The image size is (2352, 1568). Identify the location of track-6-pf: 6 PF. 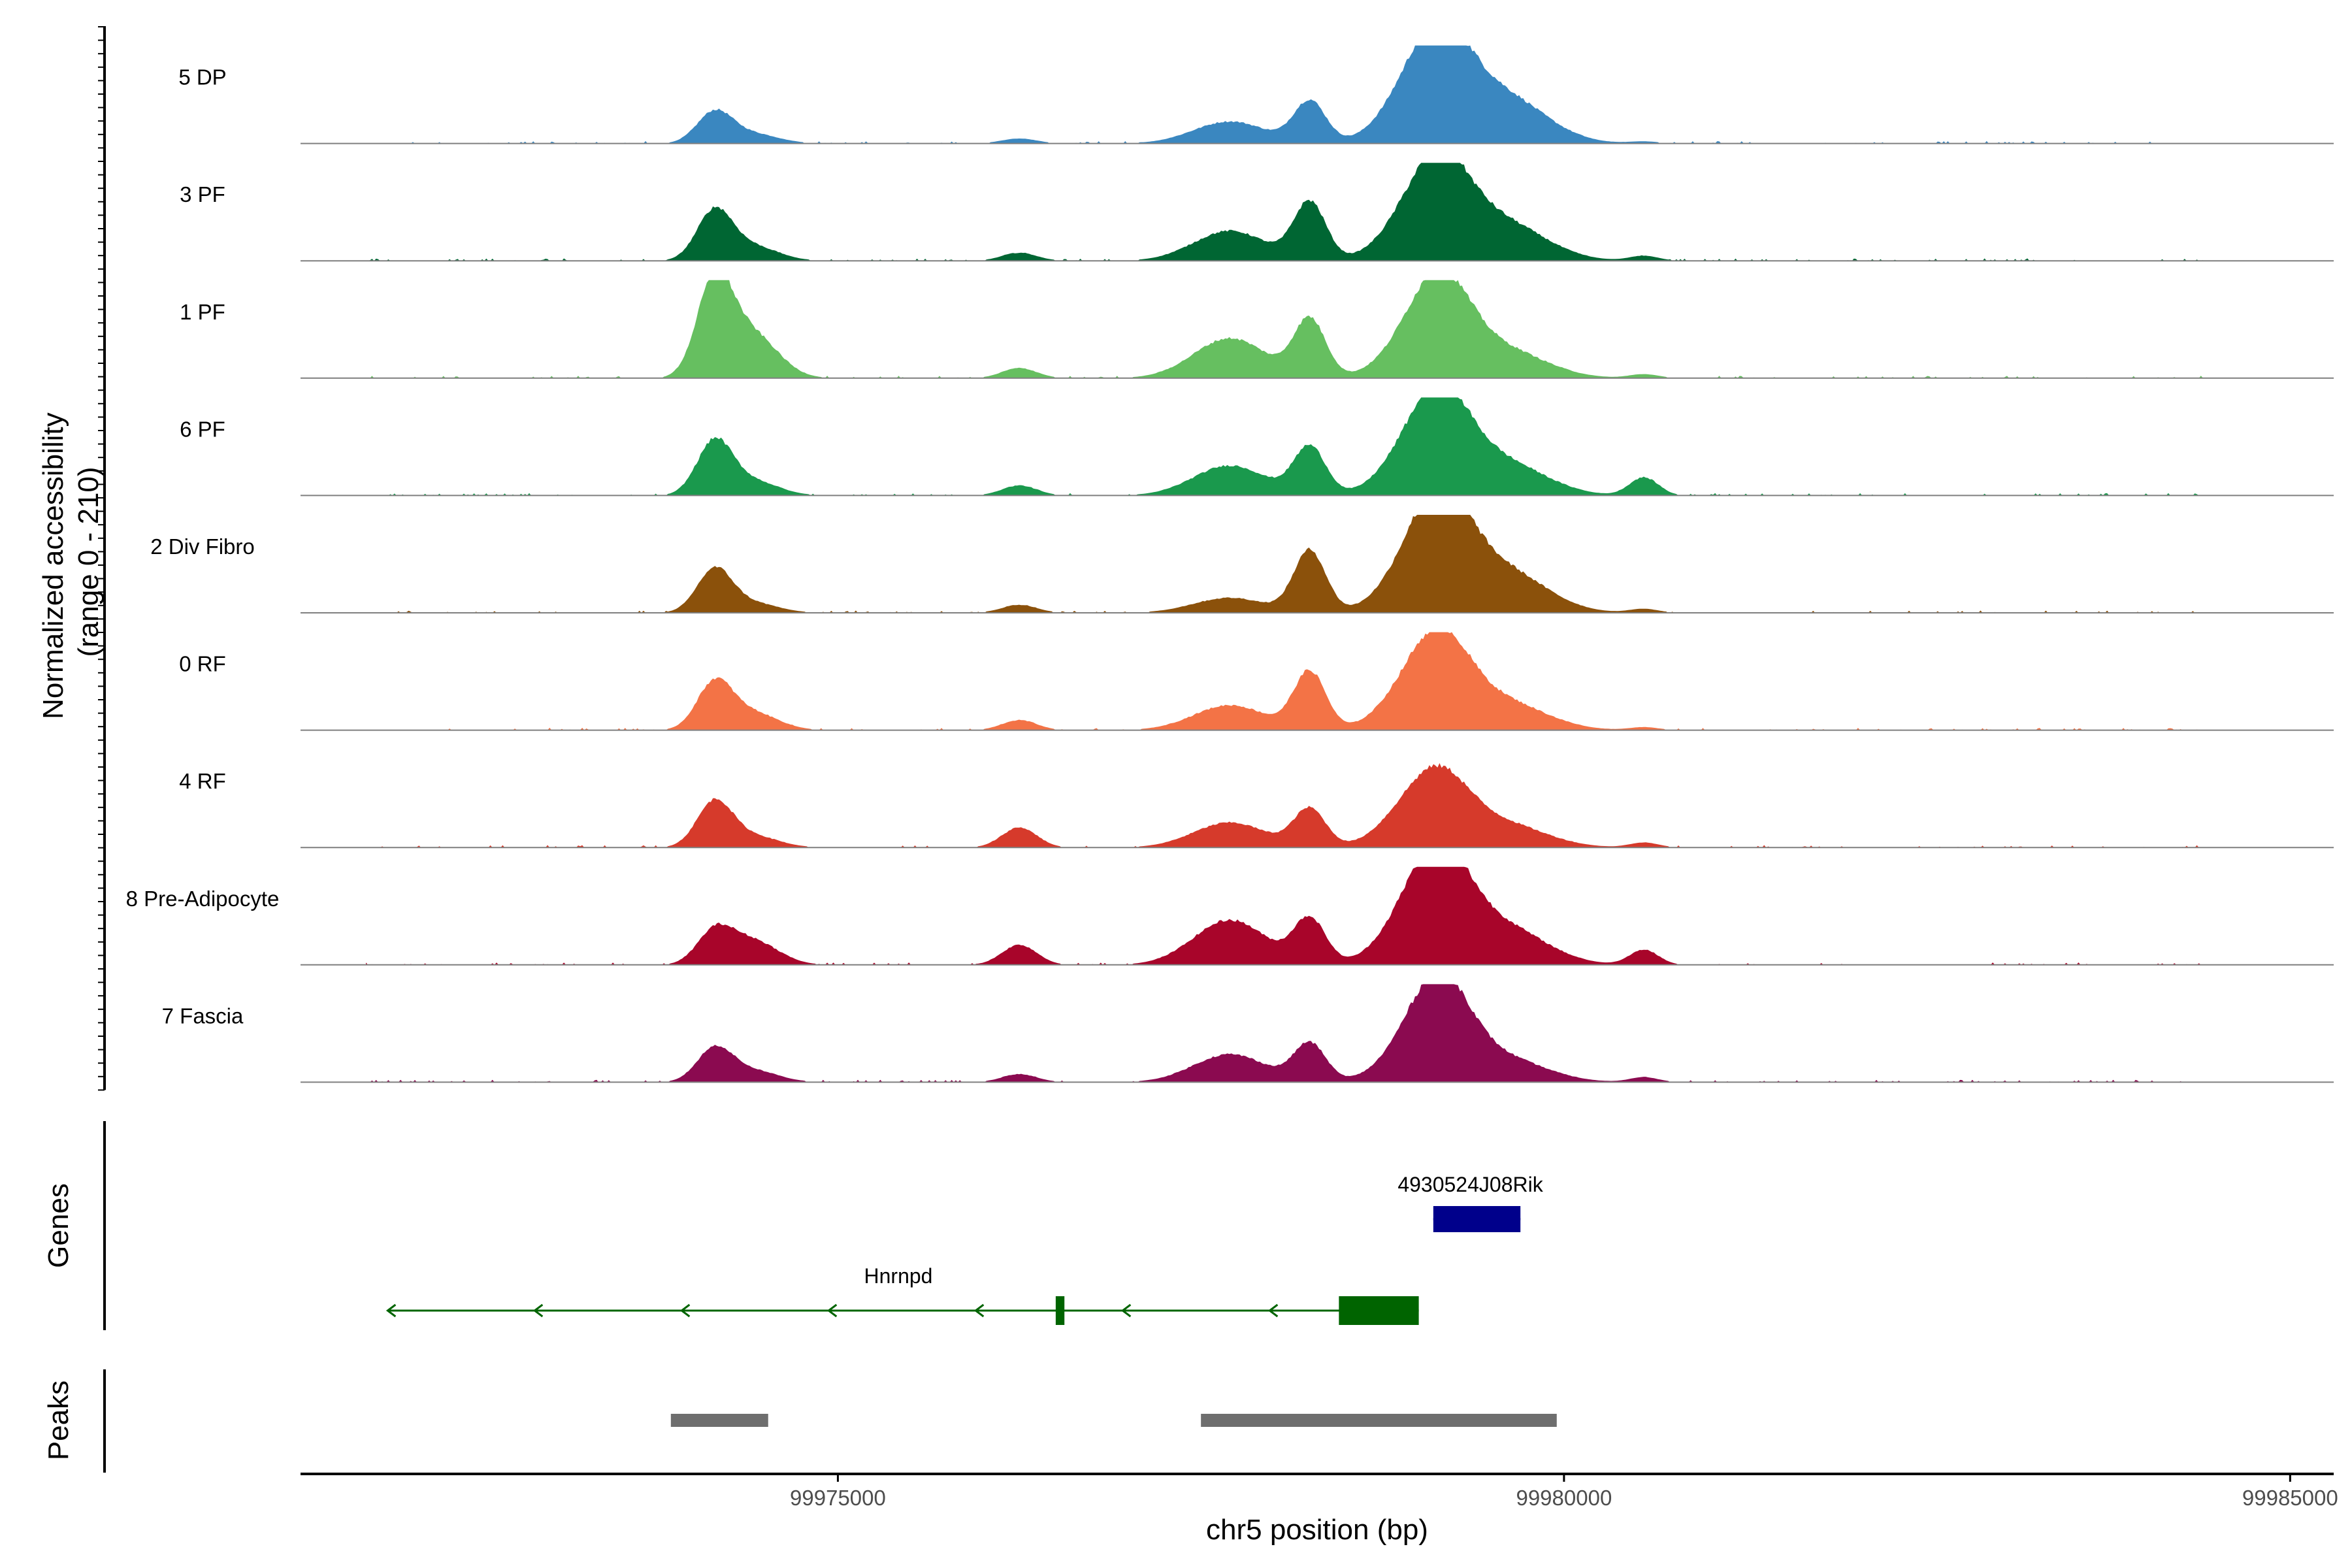
(1257, 447).